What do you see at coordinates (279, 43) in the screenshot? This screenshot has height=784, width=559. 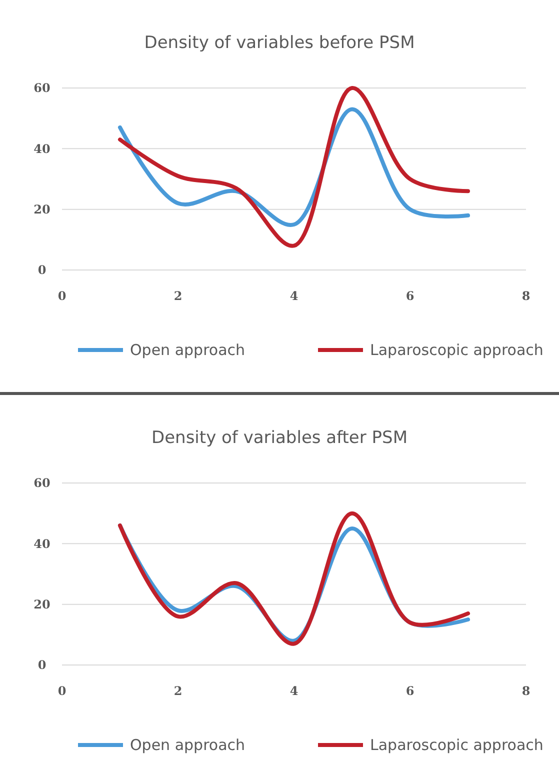 I see `chart-title: Density of variables before PSM` at bounding box center [279, 43].